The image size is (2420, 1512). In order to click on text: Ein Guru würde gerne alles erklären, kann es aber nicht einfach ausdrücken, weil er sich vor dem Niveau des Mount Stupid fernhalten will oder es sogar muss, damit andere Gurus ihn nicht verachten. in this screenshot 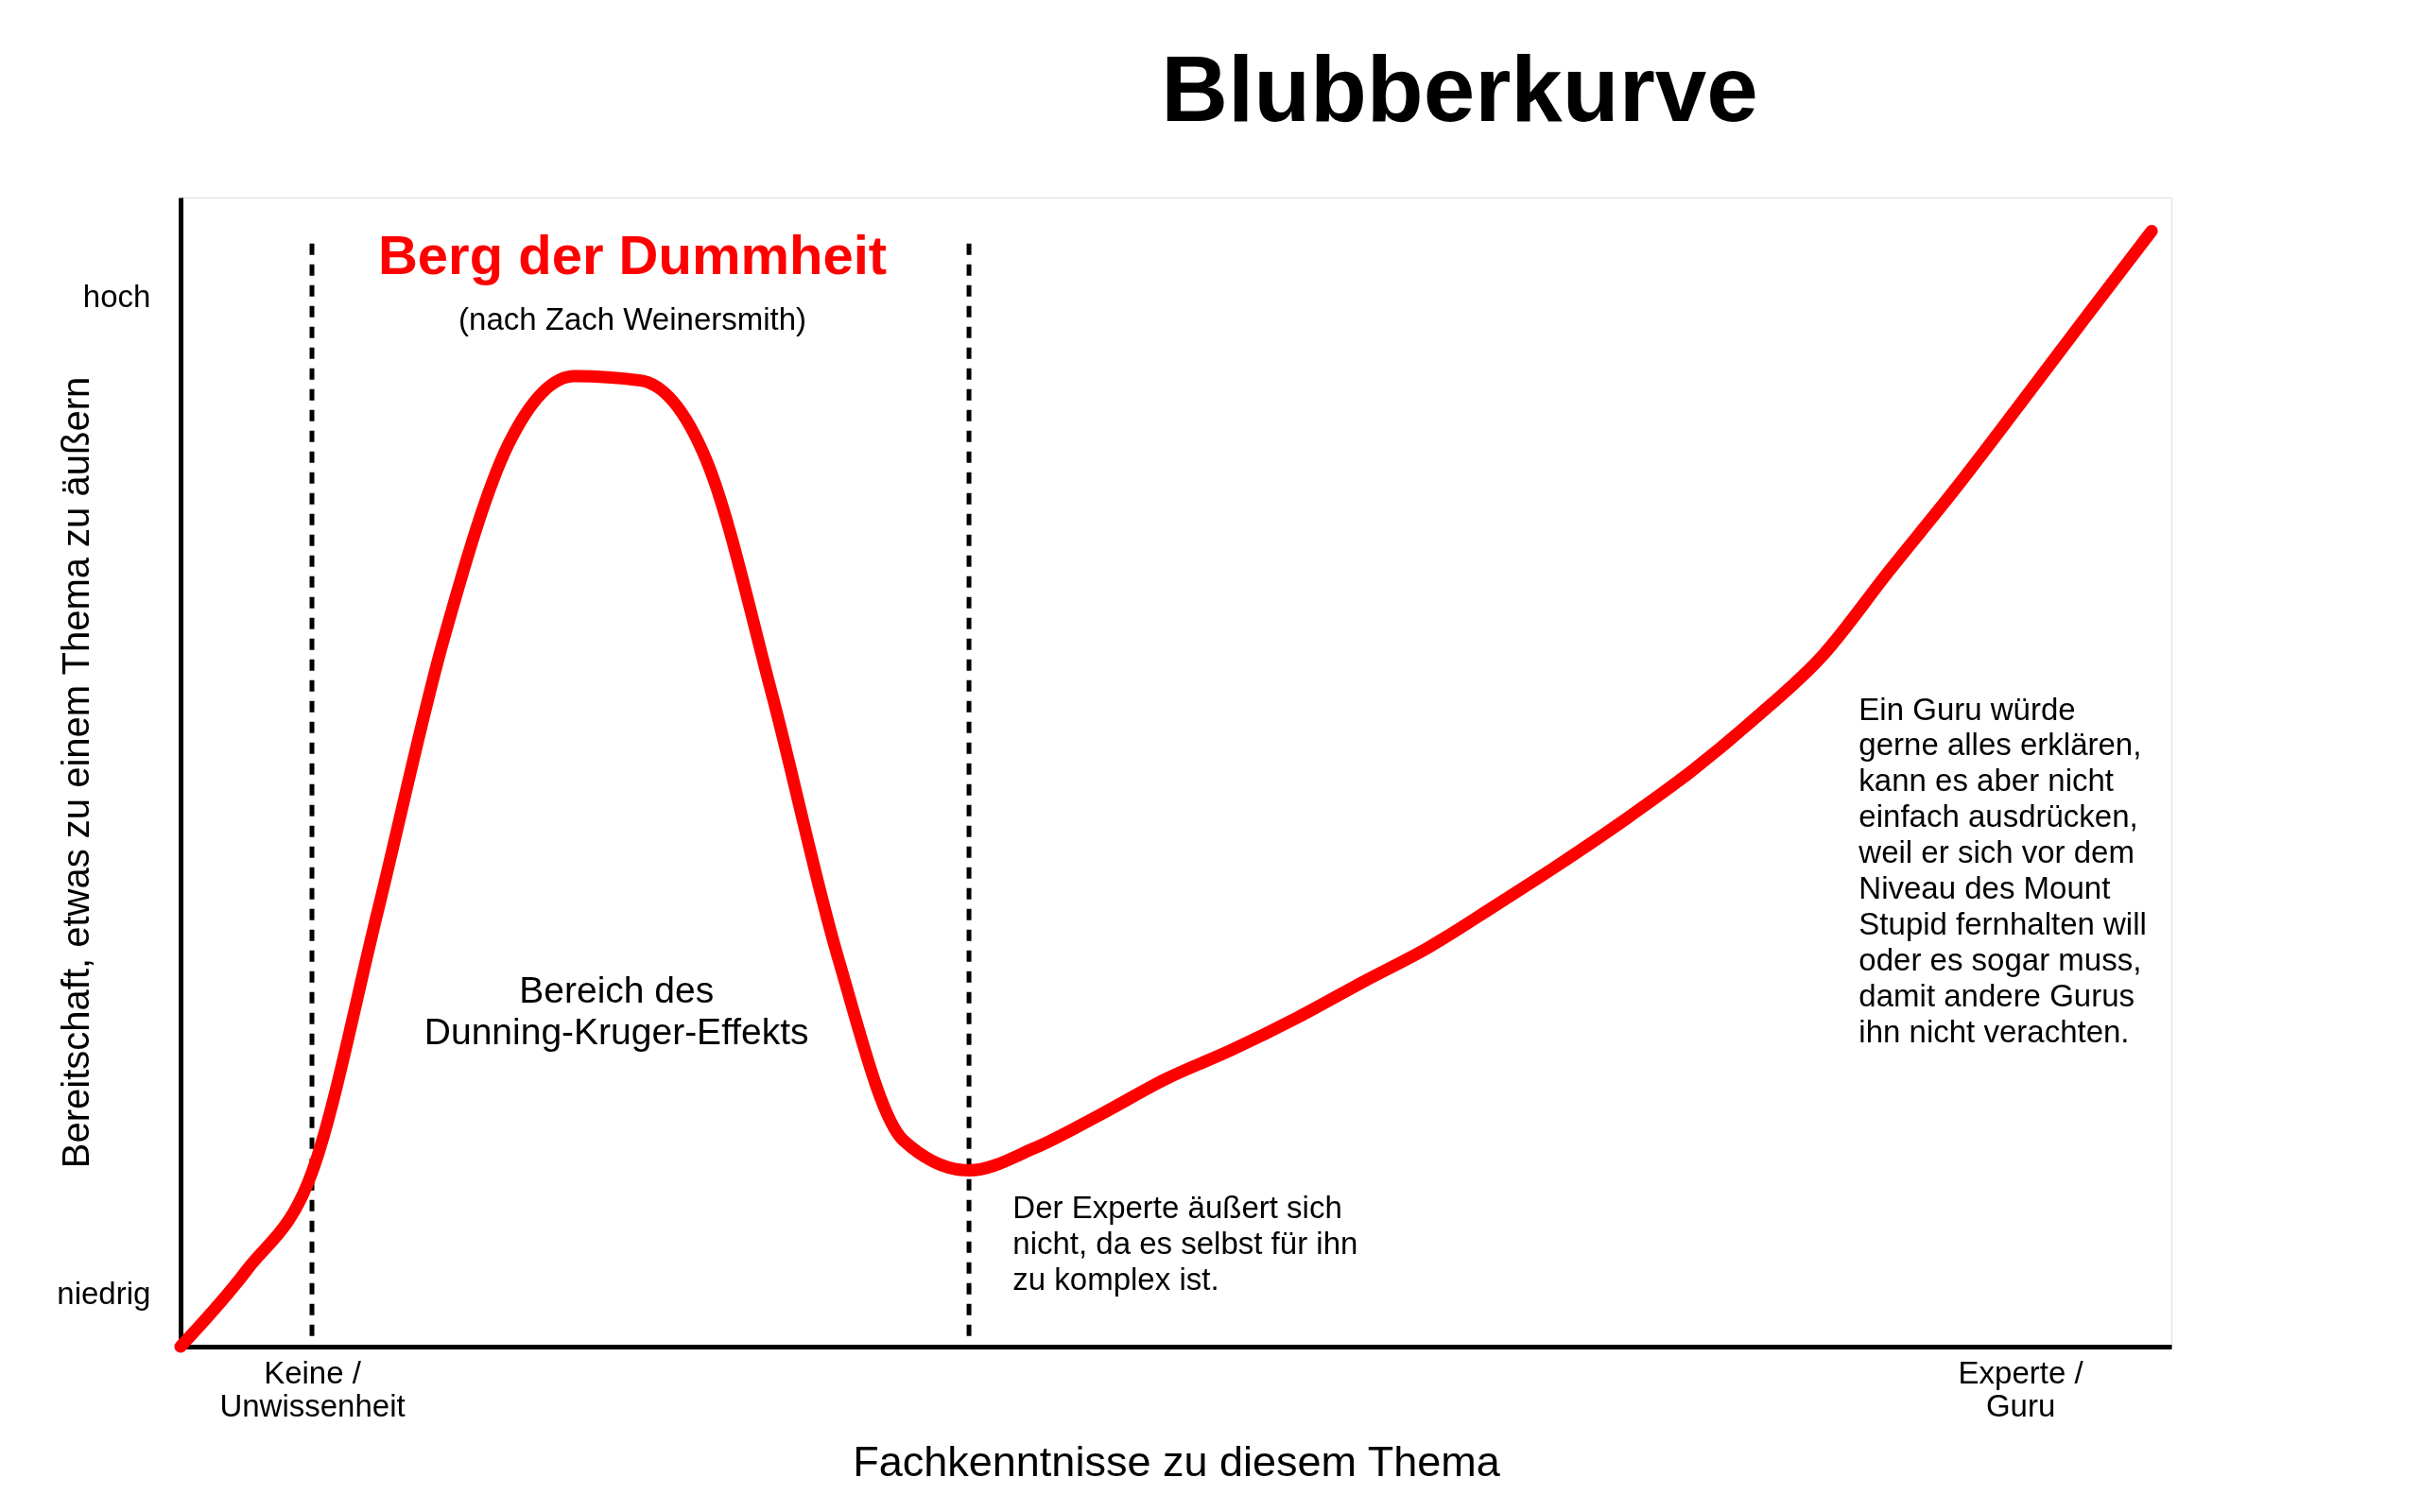, I will do `click(2003, 870)`.